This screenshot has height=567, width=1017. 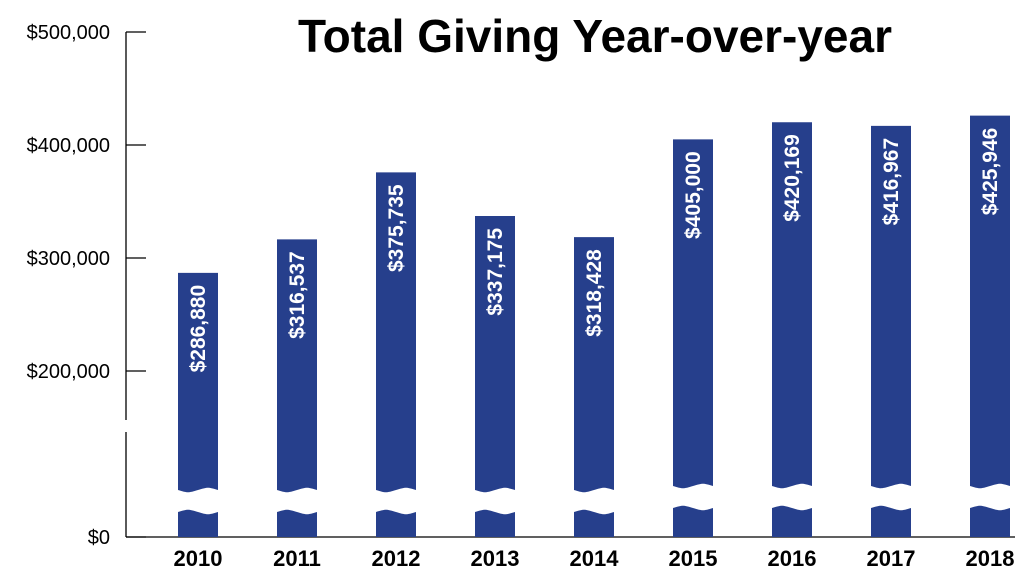 I want to click on y-tick-label: $400,000, so click(x=68, y=146).